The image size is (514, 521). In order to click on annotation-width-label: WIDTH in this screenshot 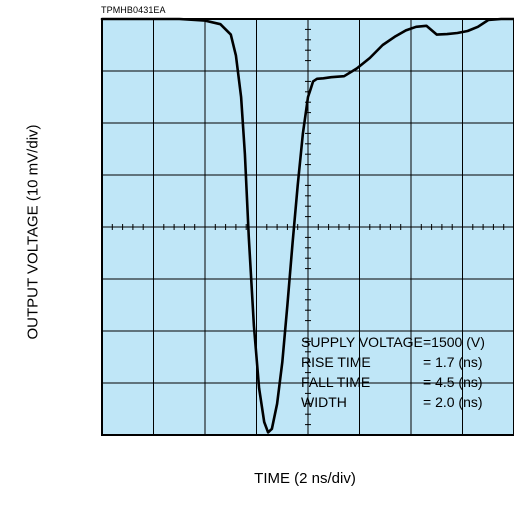, I will do `click(324, 402)`.